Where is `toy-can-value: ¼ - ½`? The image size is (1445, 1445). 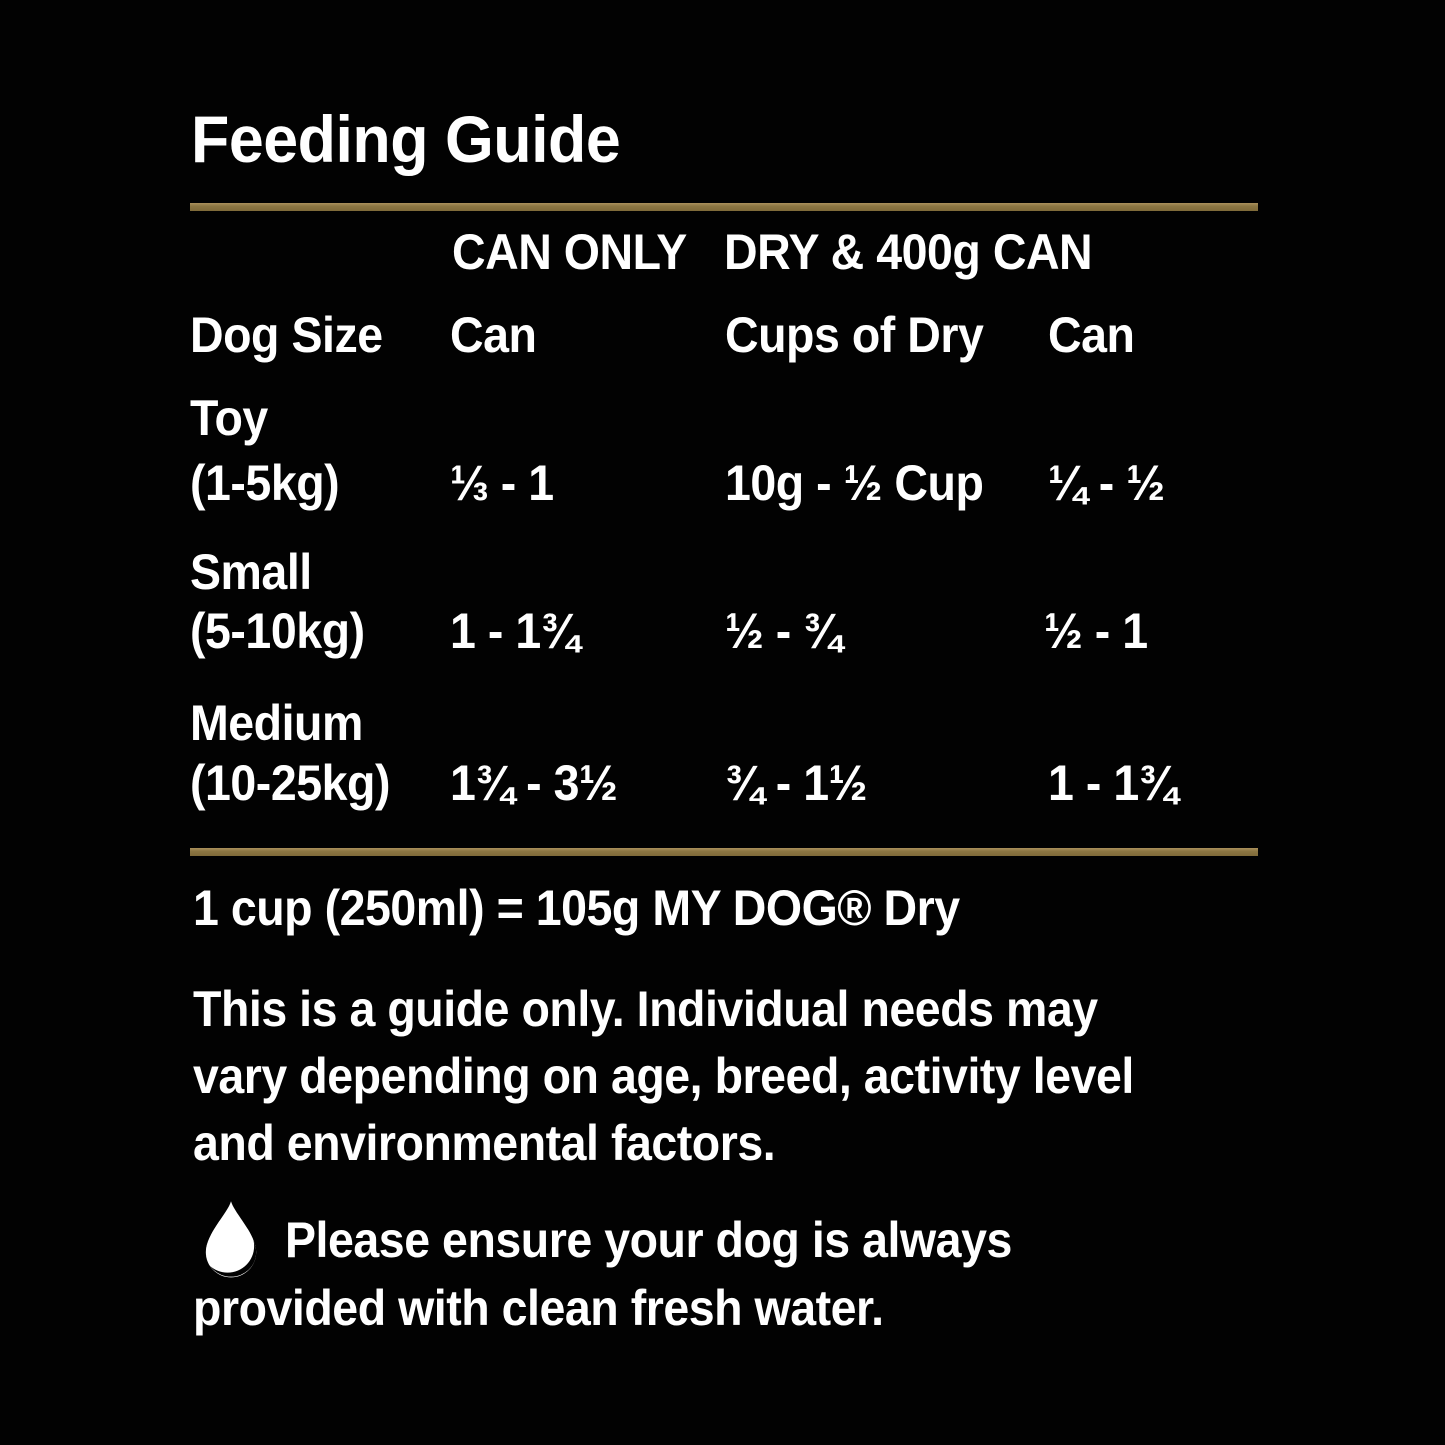
toy-can-value: ¼ - ½ is located at coordinates (1106, 483).